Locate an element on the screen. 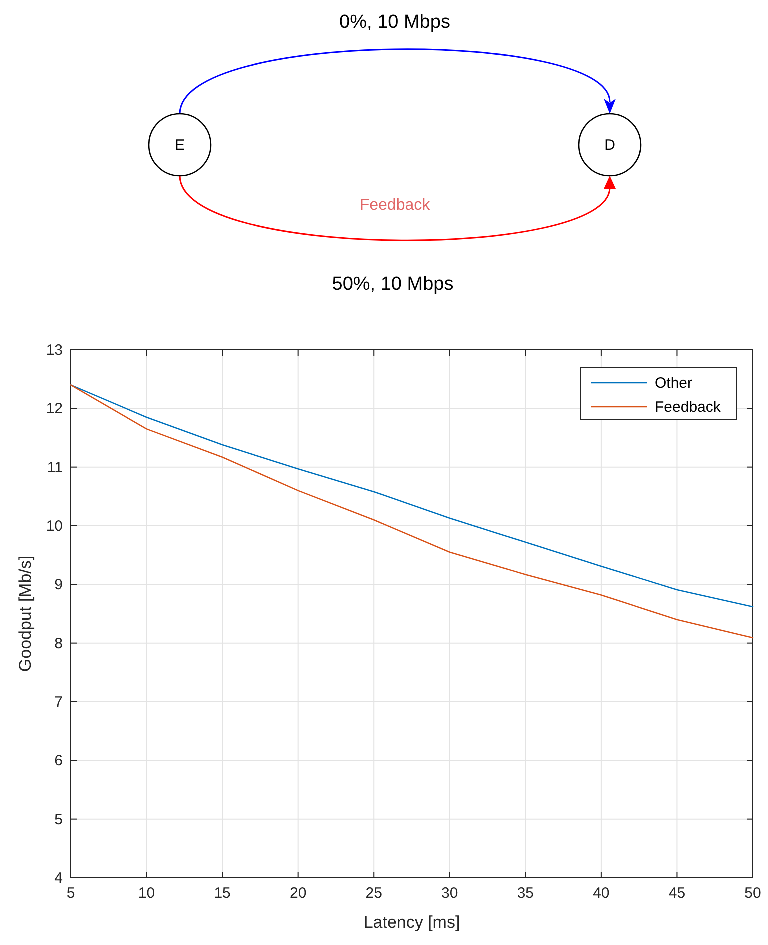 The height and width of the screenshot is (945, 768). legend-label: Other is located at coordinates (674, 383).